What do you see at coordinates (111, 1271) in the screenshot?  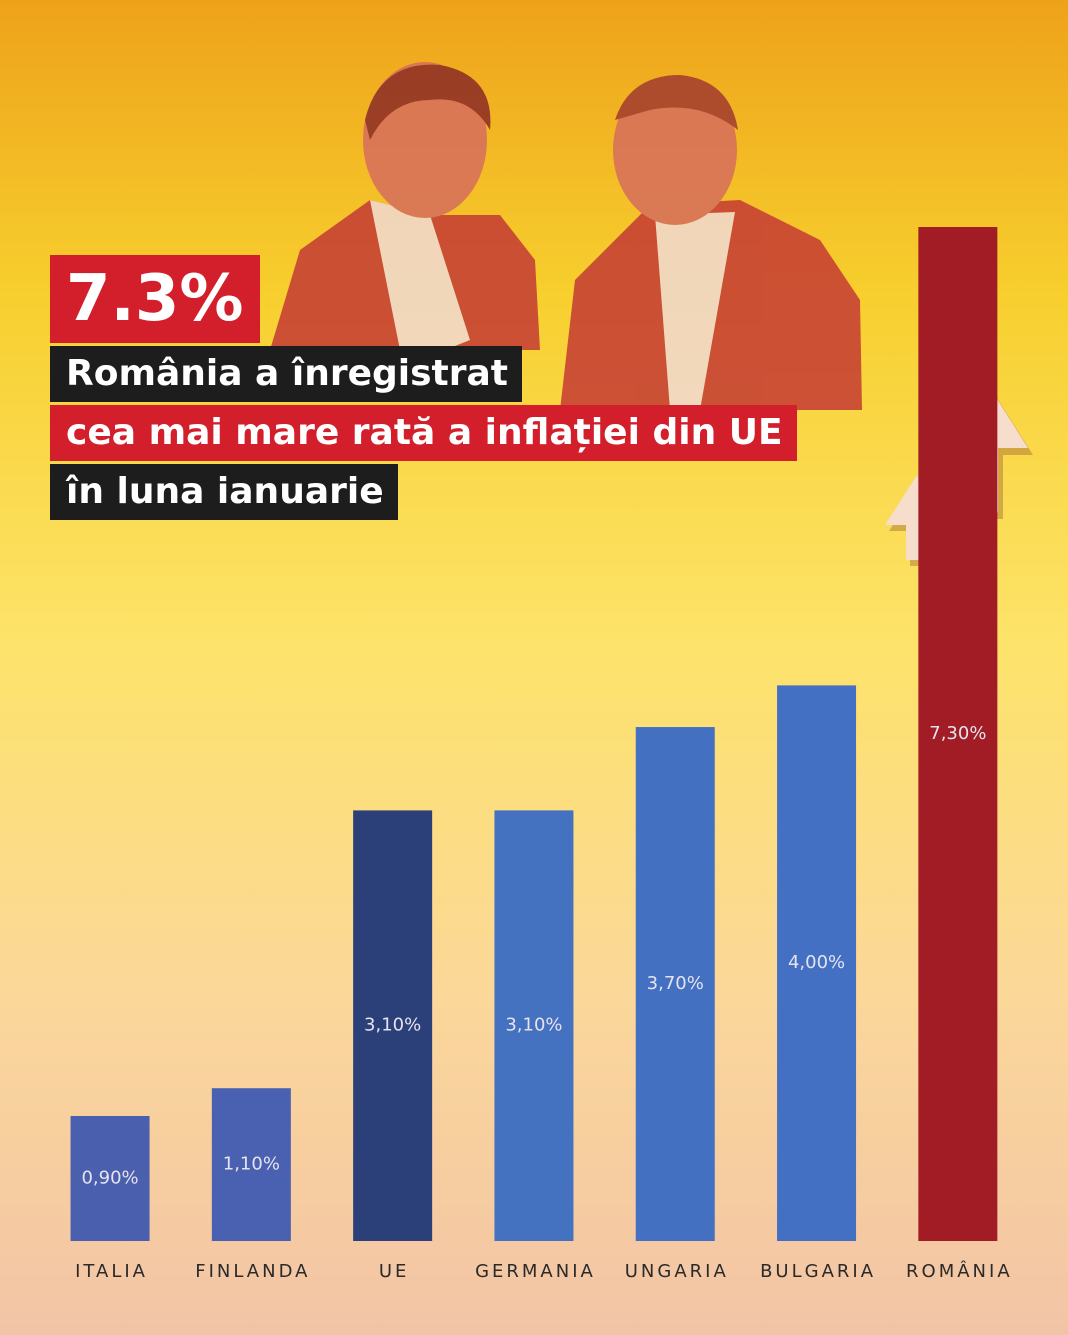 I see `x-tick-label: ITALIA` at bounding box center [111, 1271].